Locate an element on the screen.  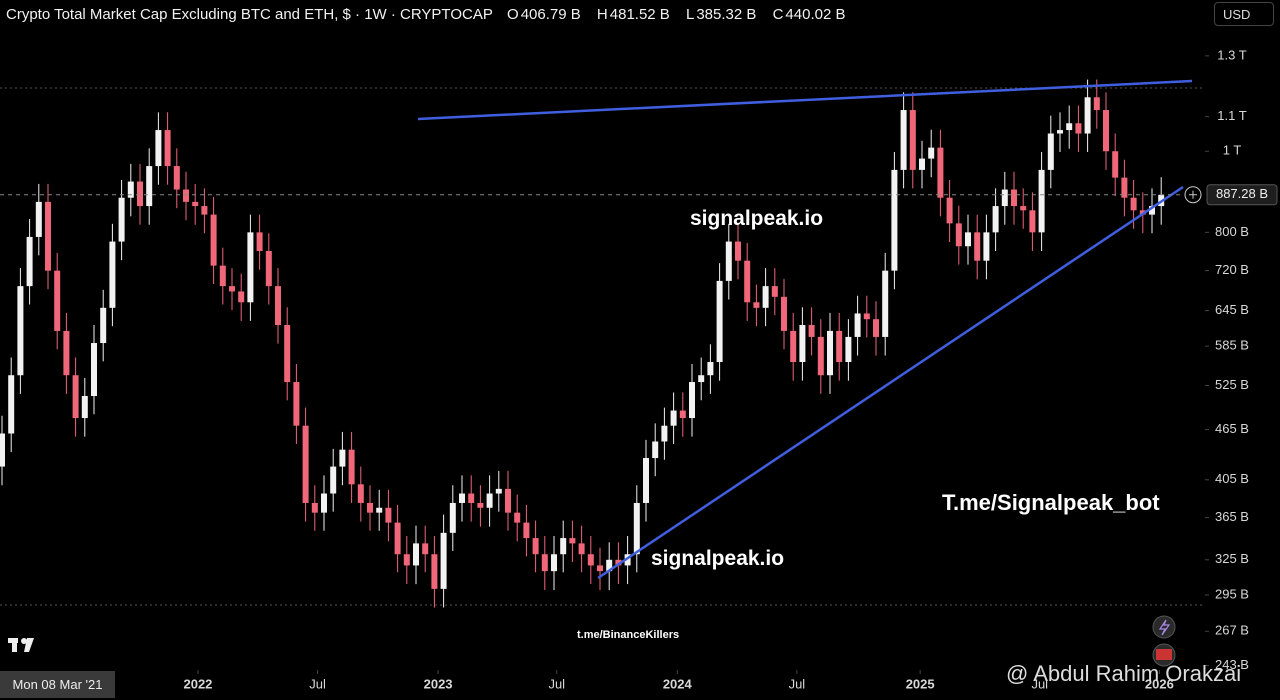
flash-icon-bolt is located at coordinates (1164, 627).